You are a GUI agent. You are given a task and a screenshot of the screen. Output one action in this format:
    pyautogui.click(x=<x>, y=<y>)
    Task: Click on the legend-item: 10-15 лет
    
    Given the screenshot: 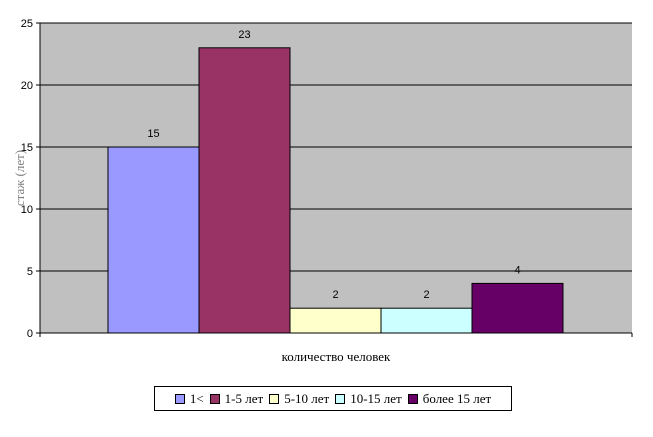 What is the action you would take?
    pyautogui.click(x=368, y=399)
    